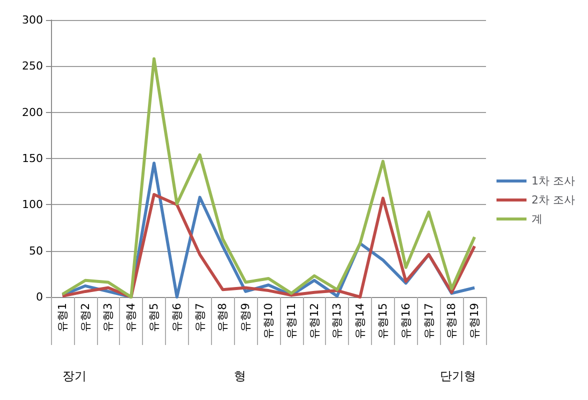  Describe the element at coordinates (291, 321) in the screenshot. I see `x-tick-label: 유형11` at that location.